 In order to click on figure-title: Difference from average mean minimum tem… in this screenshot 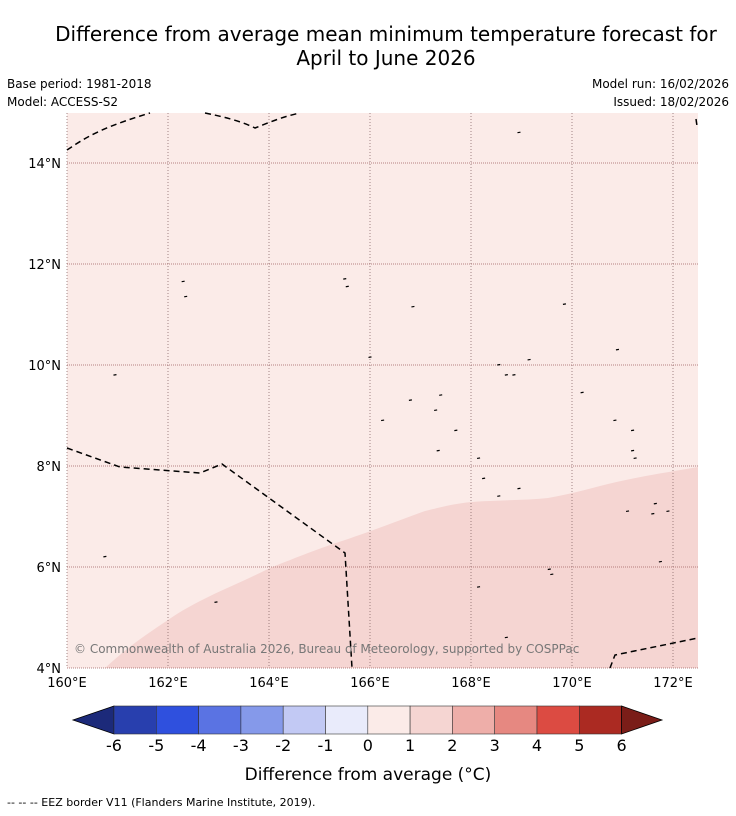, I will do `click(368, 46)`.